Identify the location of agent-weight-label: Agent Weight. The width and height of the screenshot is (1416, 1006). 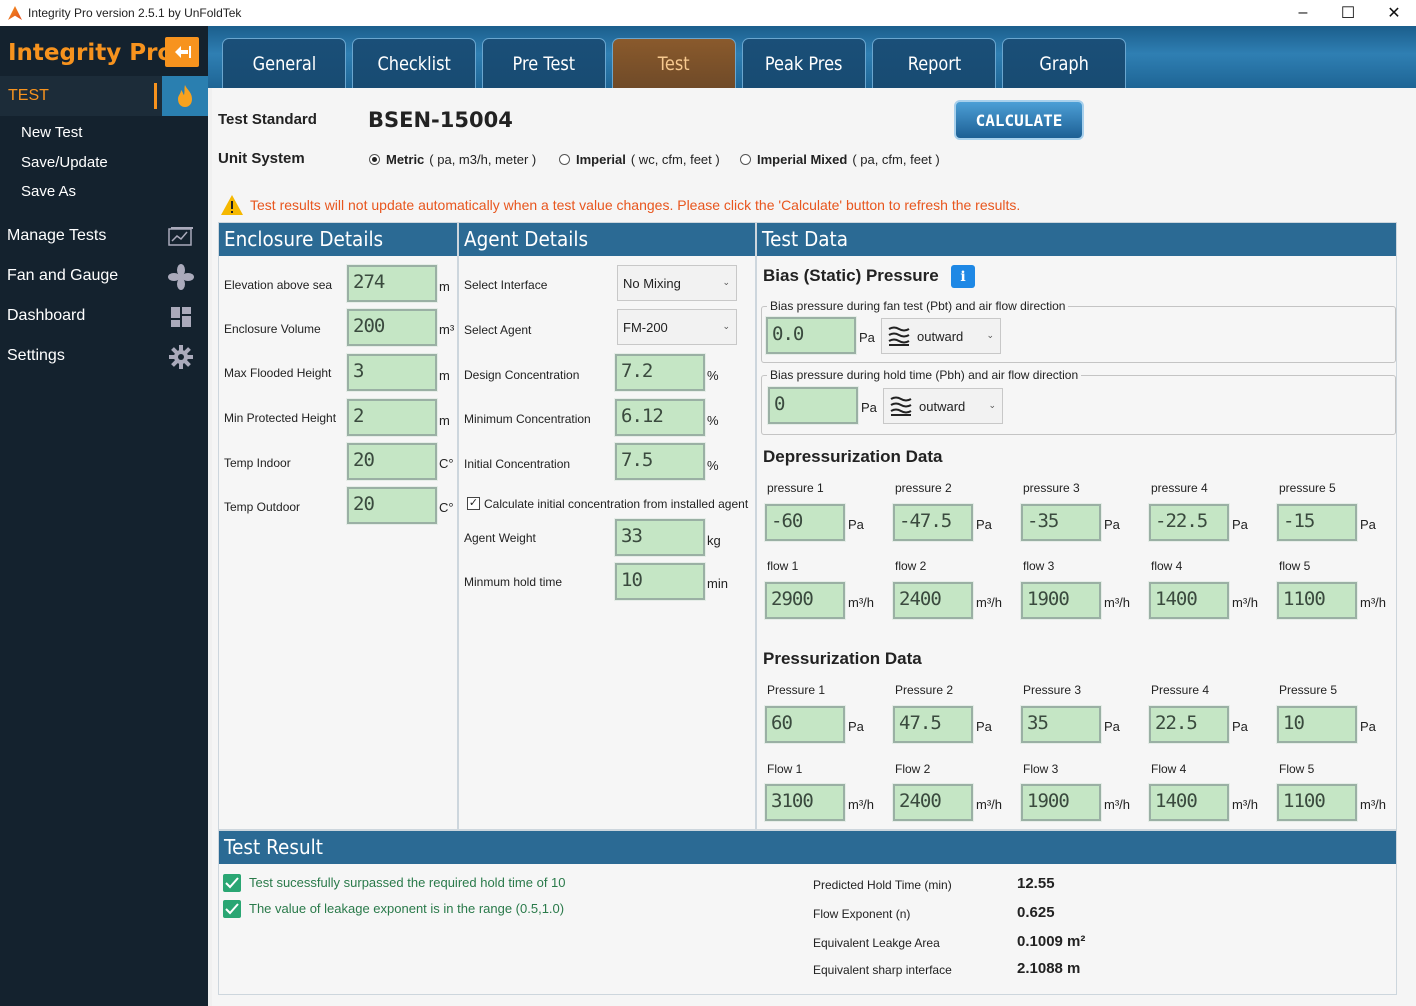
(500, 538).